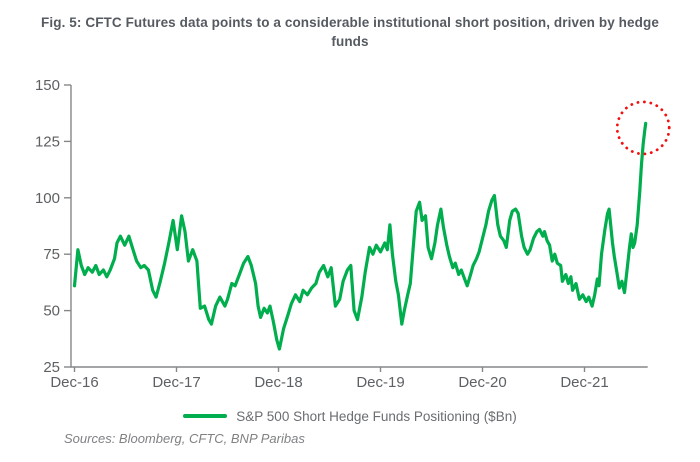 The height and width of the screenshot is (462, 700). Describe the element at coordinates (584, 382) in the screenshot. I see `x-tick-label: Dec-21` at that location.